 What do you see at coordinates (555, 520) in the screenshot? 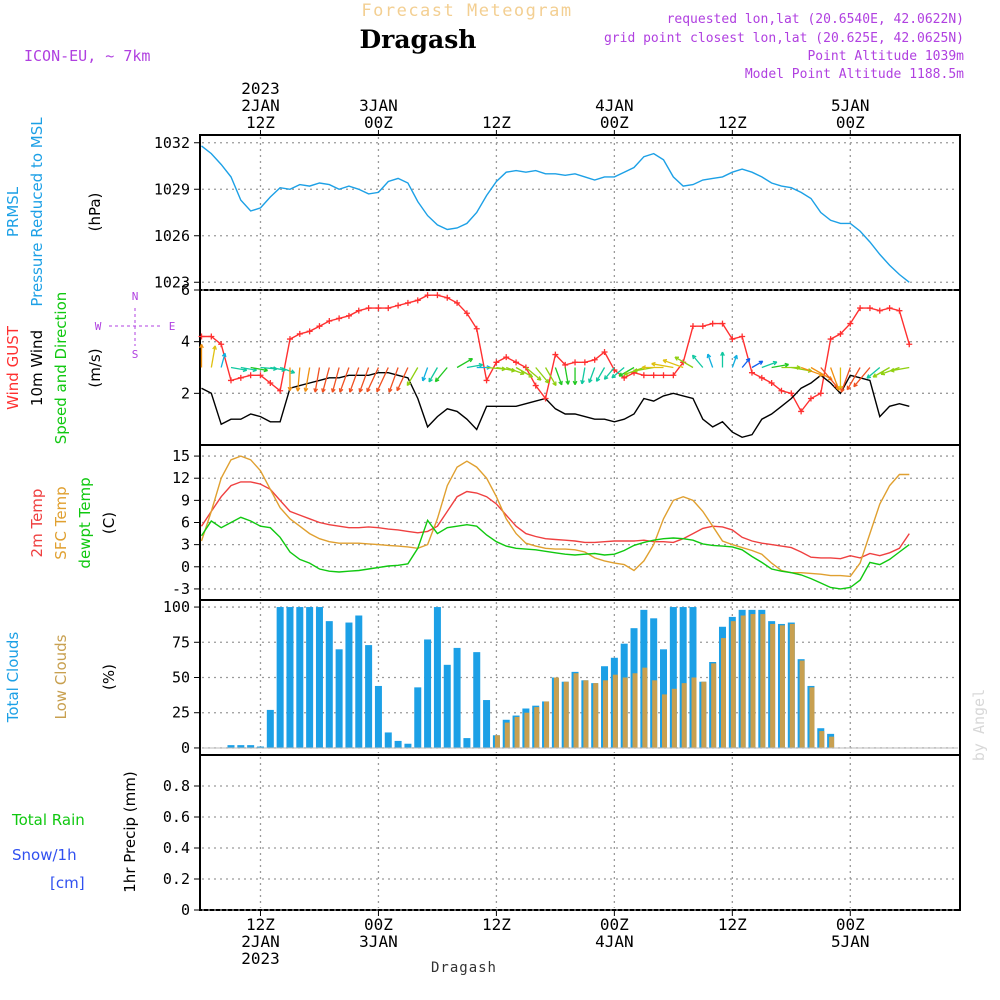
I see `series-2m-temp` at bounding box center [555, 520].